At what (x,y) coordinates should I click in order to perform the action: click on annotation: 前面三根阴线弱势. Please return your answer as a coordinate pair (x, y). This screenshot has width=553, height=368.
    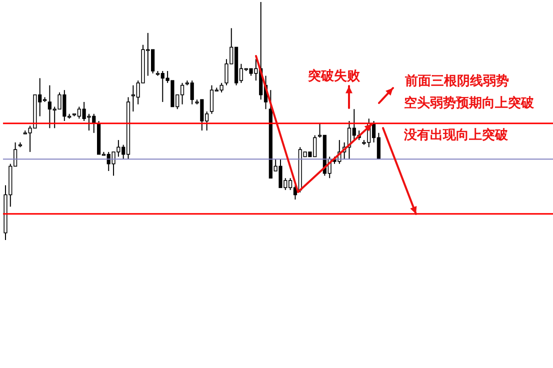
    Looking at the image, I should click on (456, 81).